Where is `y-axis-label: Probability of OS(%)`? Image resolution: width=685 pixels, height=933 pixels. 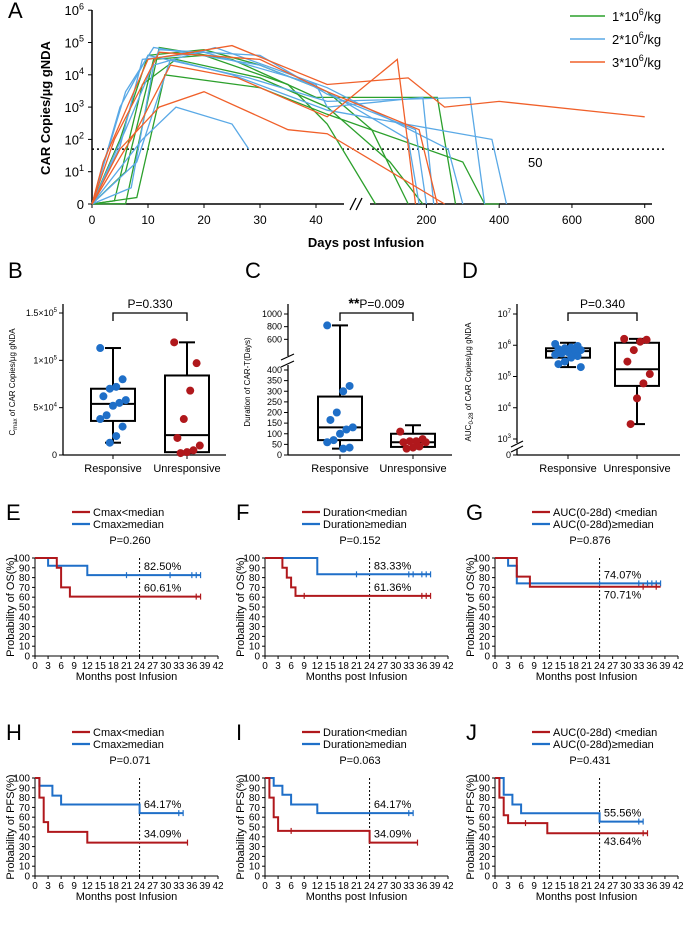
y-axis-label: Probability of OS(%) is located at coordinates (471, 607).